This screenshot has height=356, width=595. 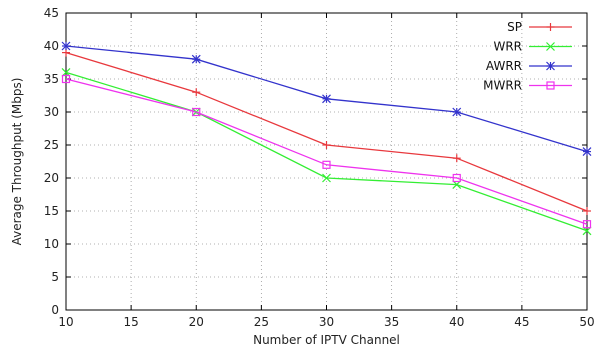 I want to click on y-tick-label: 35, so click(x=51, y=79).